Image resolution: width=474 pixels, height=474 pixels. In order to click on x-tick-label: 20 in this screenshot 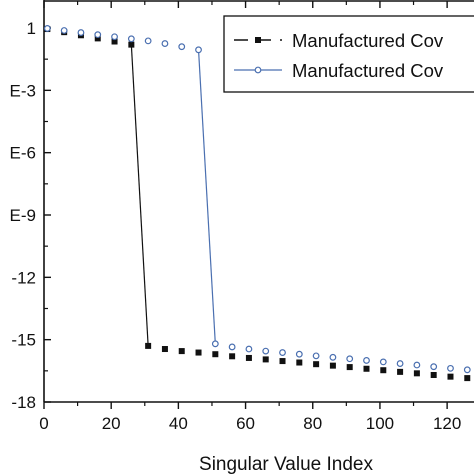, I will do `click(111, 423)`.